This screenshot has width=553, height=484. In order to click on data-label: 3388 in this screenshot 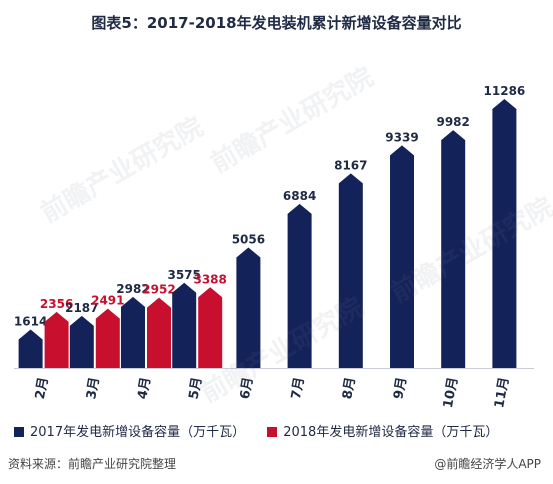, I will do `click(209, 279)`.